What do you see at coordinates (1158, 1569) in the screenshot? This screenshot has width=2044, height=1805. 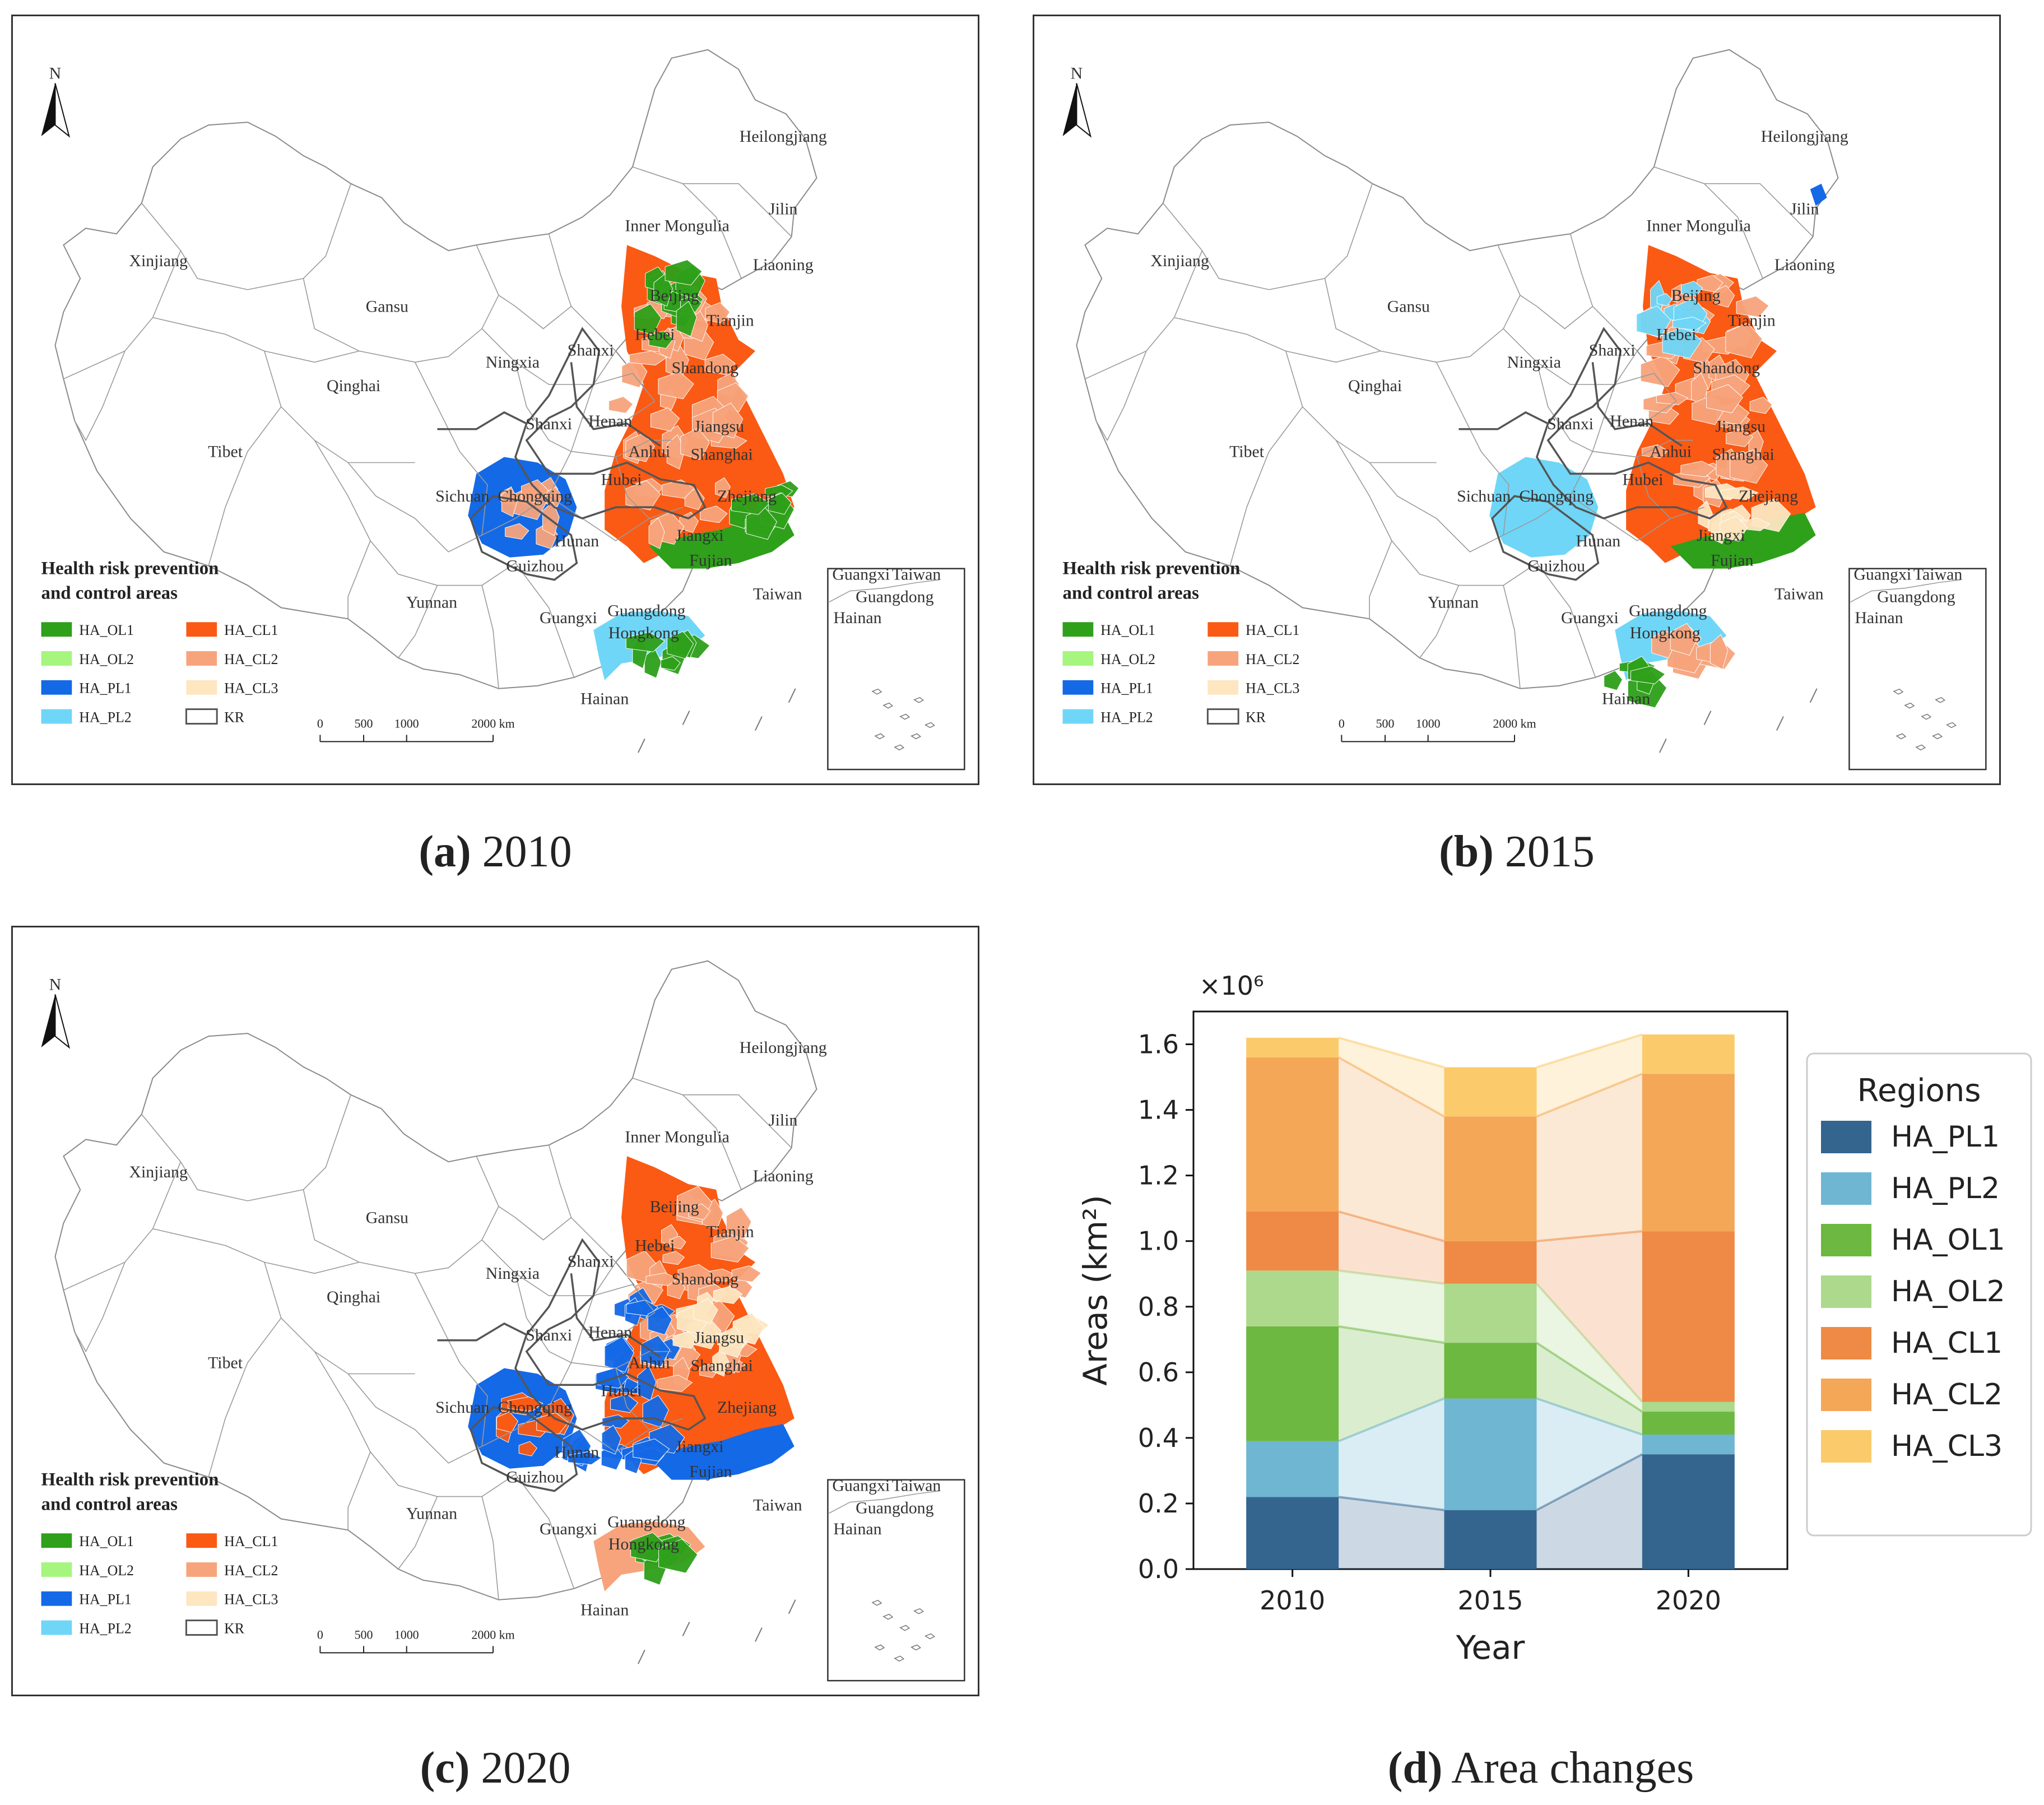 I see `y-tick-label: 0.0` at bounding box center [1158, 1569].